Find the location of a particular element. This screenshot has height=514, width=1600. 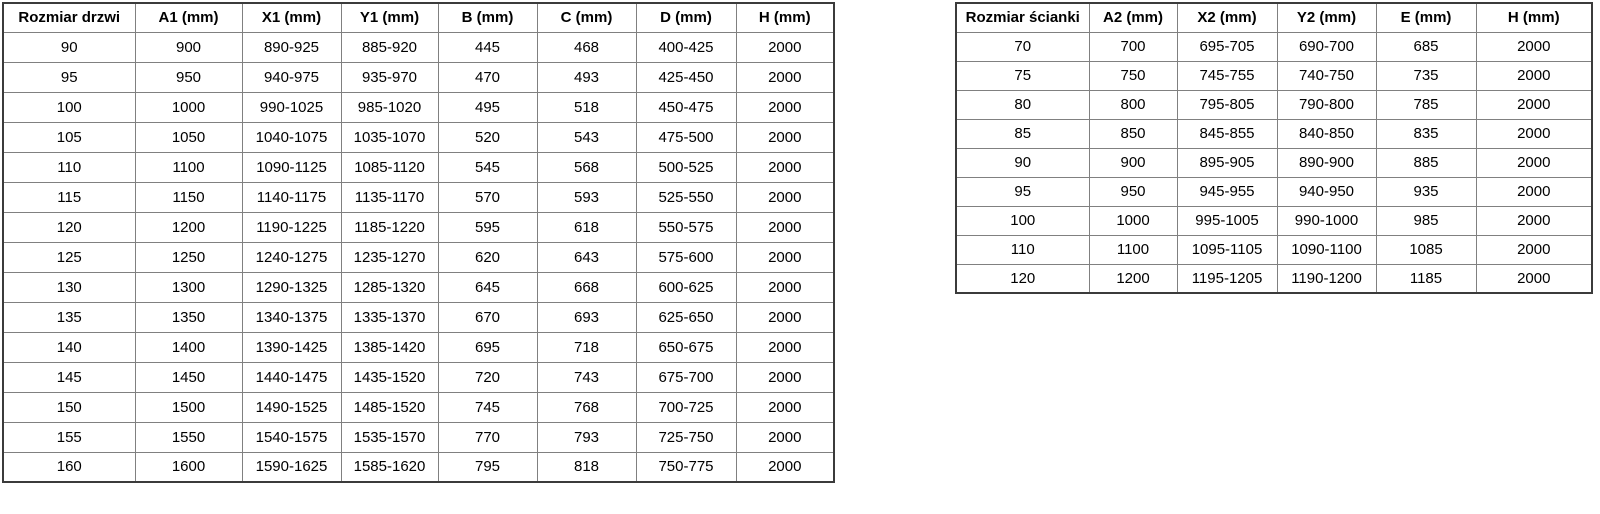

table-cell: 545 is located at coordinates (487, 167).